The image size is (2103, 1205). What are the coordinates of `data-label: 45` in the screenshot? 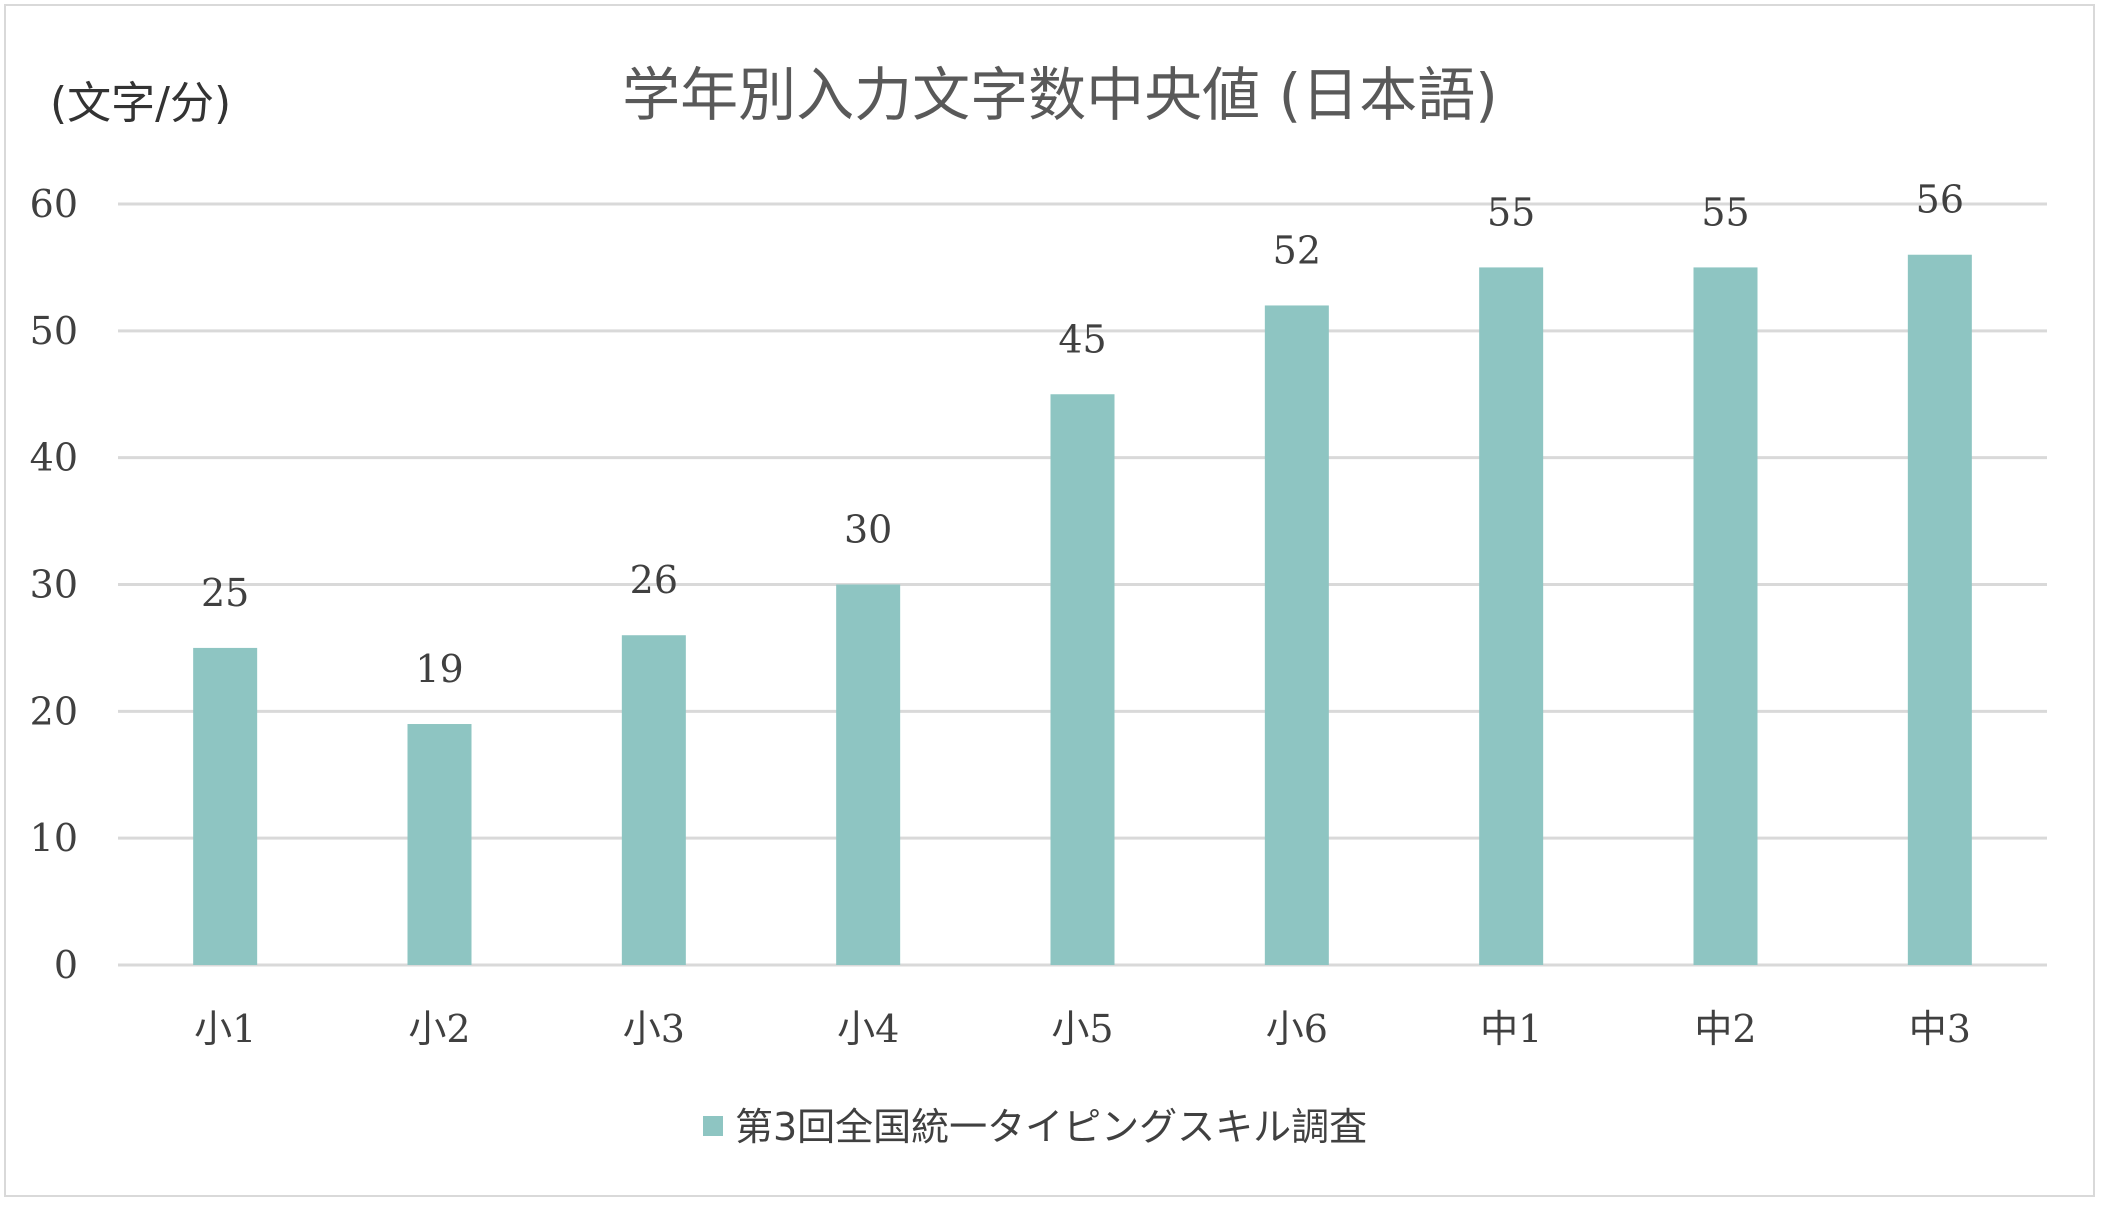 It's located at (1082, 339).